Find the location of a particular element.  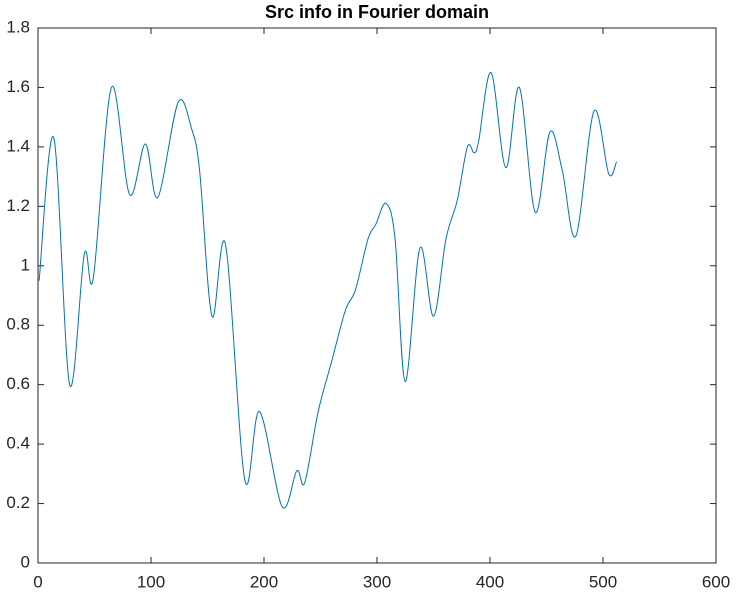

x-tick-label: 100 is located at coordinates (151, 581).